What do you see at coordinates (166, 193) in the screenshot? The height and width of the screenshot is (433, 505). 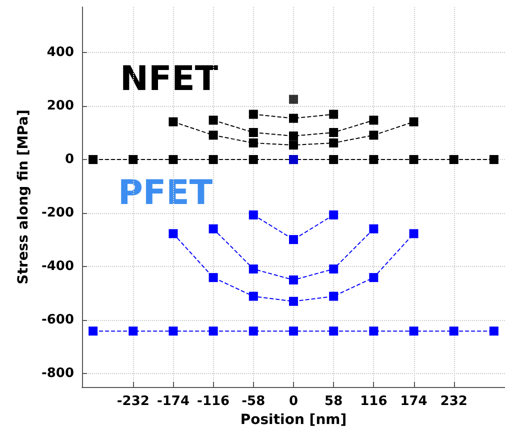 I see `annotation: PFET` at bounding box center [166, 193].